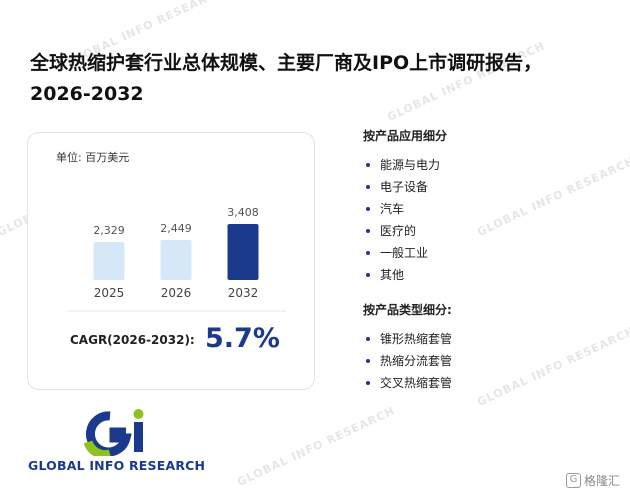  I want to click on data-label-2032: 3,408, so click(243, 212).